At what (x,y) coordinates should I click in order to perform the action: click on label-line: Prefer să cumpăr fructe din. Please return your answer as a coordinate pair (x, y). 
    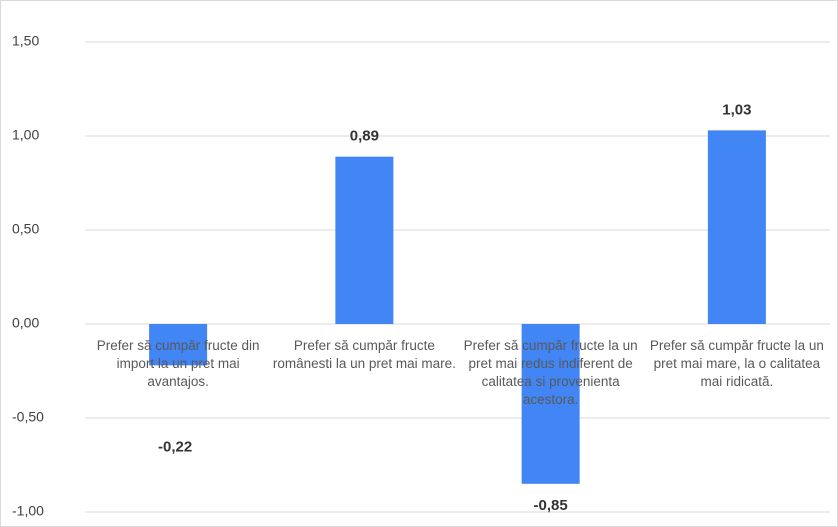
    Looking at the image, I should click on (178, 345).